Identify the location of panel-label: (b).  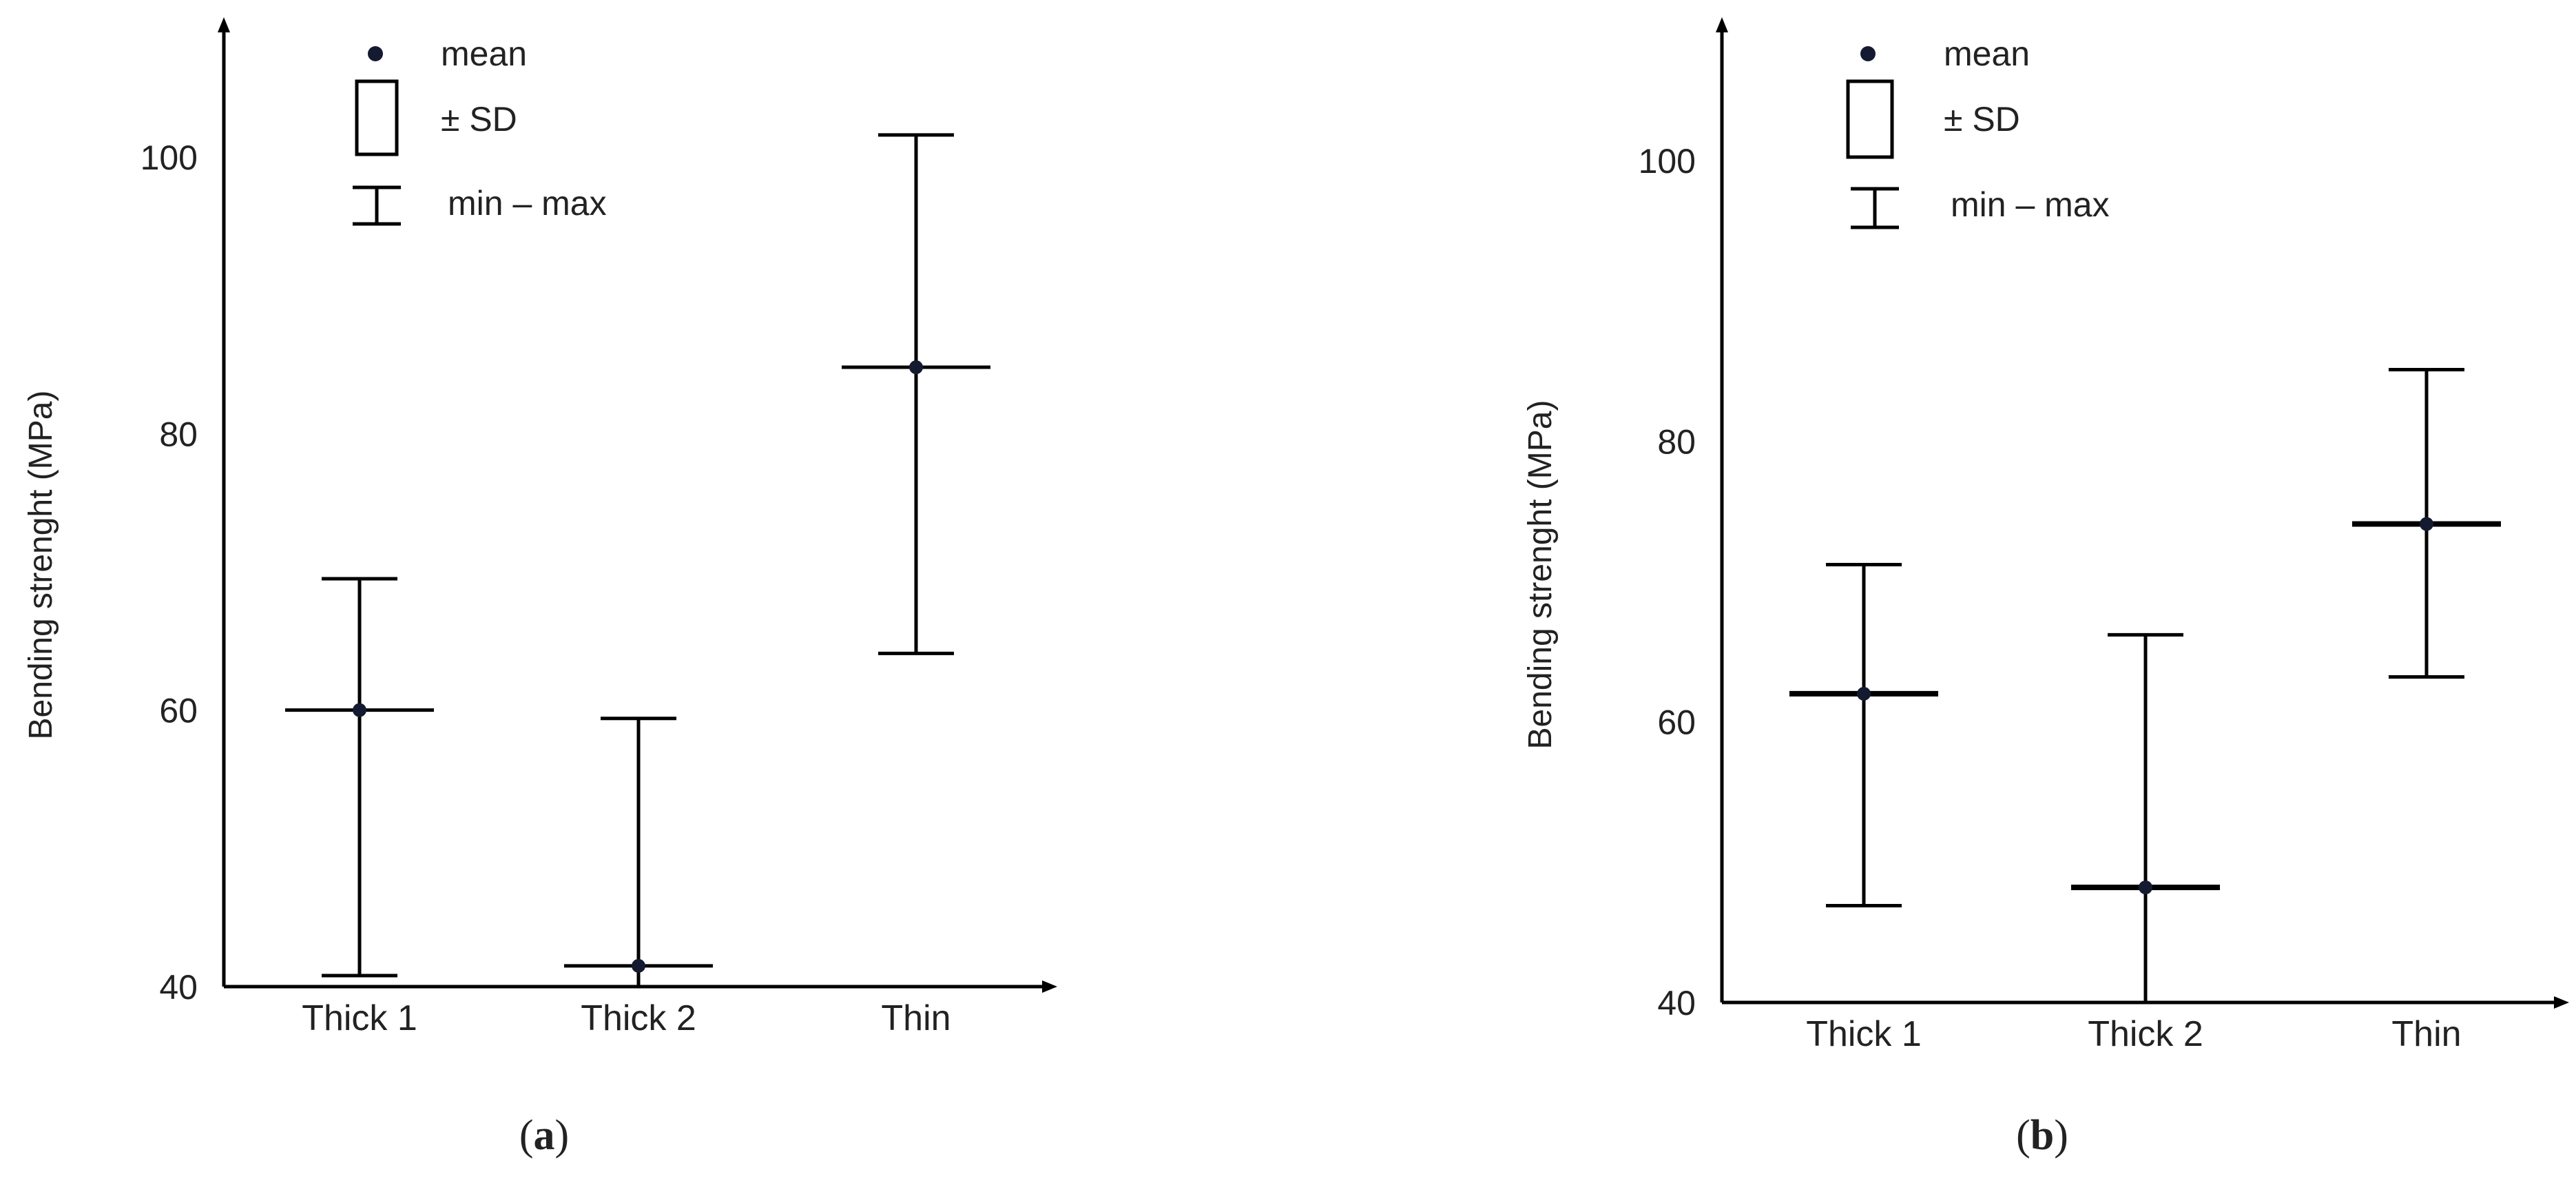
(2042, 1135).